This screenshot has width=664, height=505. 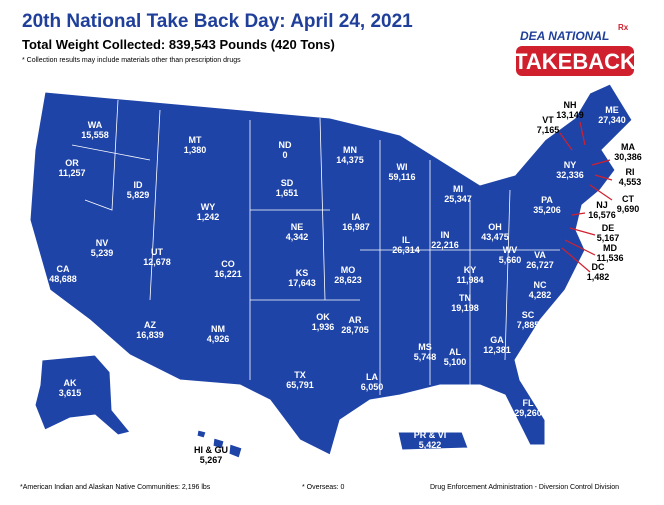 I want to click on state-value: 16,839, so click(x=150, y=335).